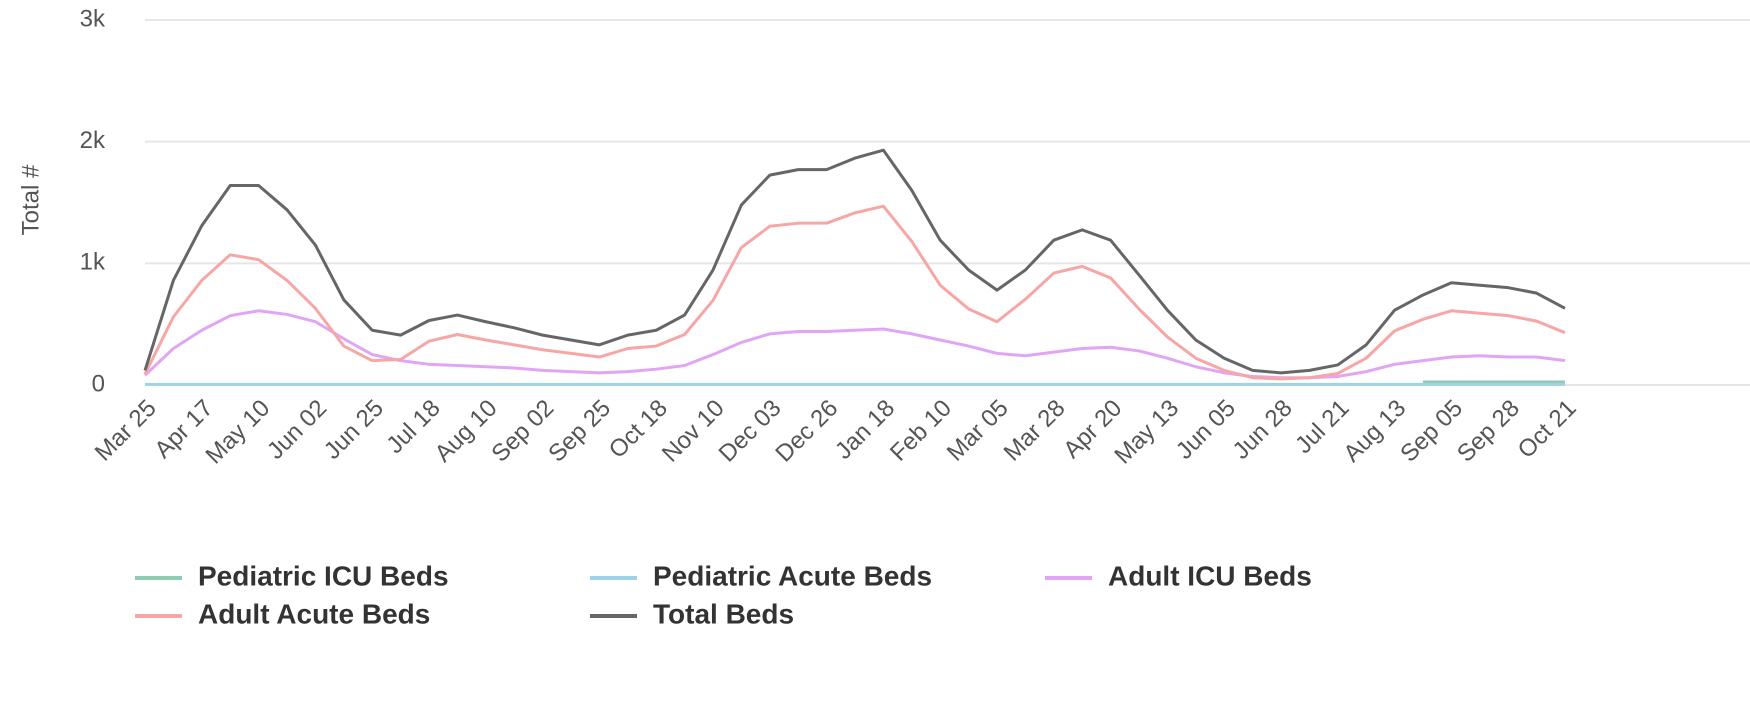 The width and height of the screenshot is (1750, 709). What do you see at coordinates (323, 575) in the screenshot?
I see `legend-label: Pediatric ICU Beds` at bounding box center [323, 575].